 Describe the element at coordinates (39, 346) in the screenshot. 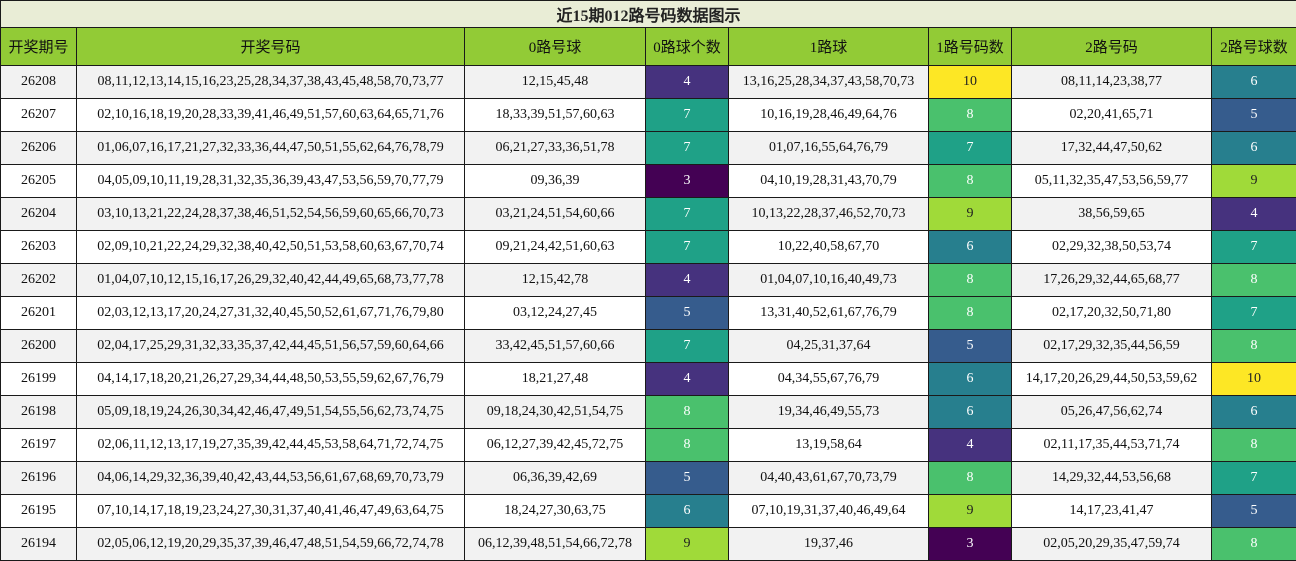

I see `issue-cell: 26200` at that location.